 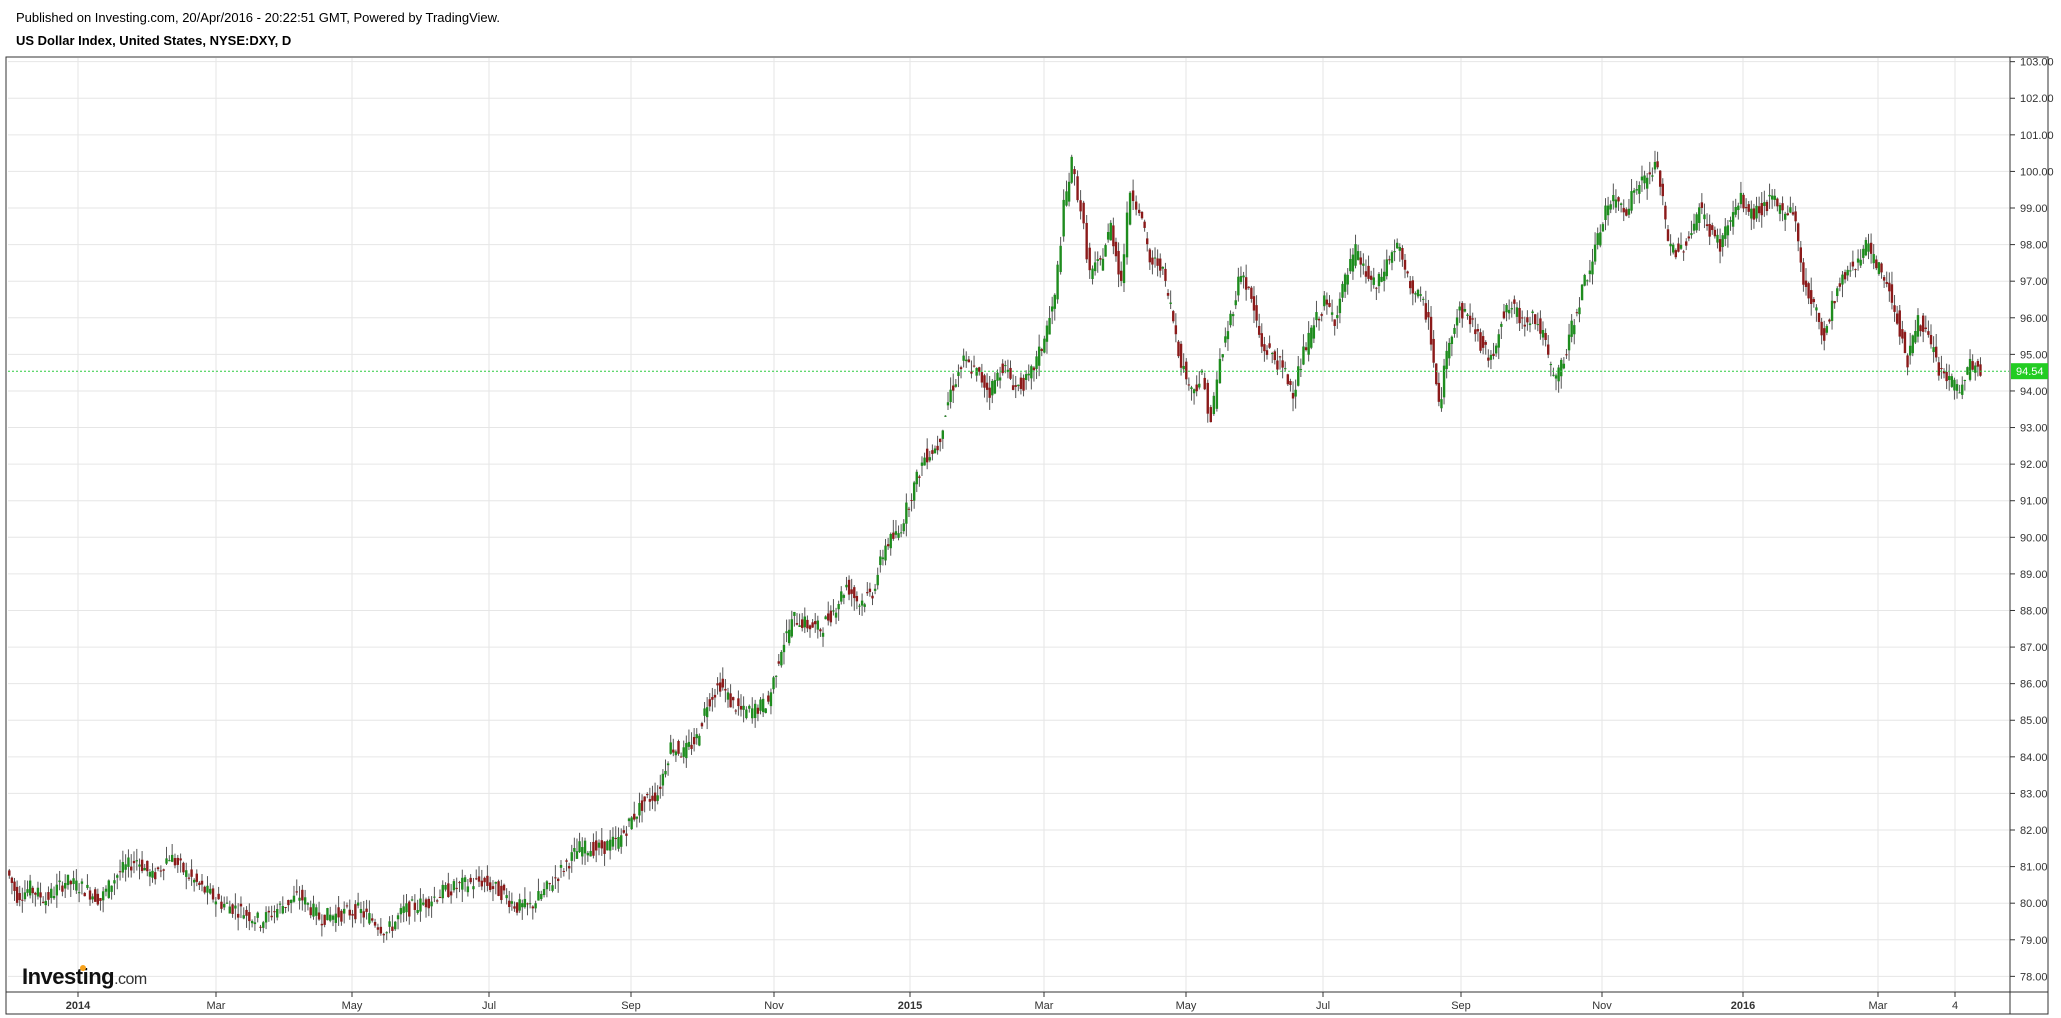 I want to click on y-tick-label: 90.00, so click(x=2034, y=538).